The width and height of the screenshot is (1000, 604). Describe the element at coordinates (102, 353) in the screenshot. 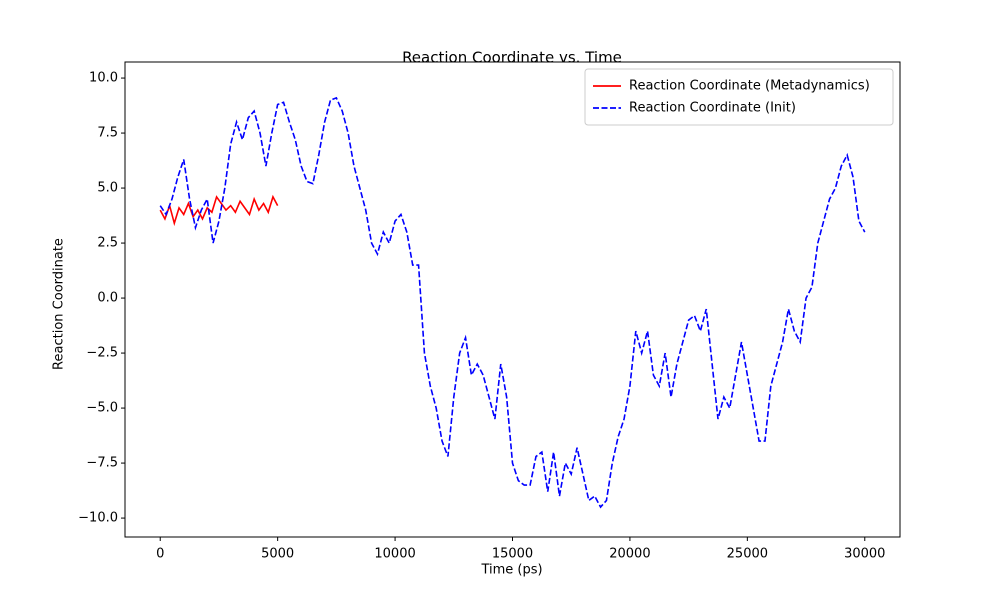

I see `y-tick-label: −2.5` at that location.